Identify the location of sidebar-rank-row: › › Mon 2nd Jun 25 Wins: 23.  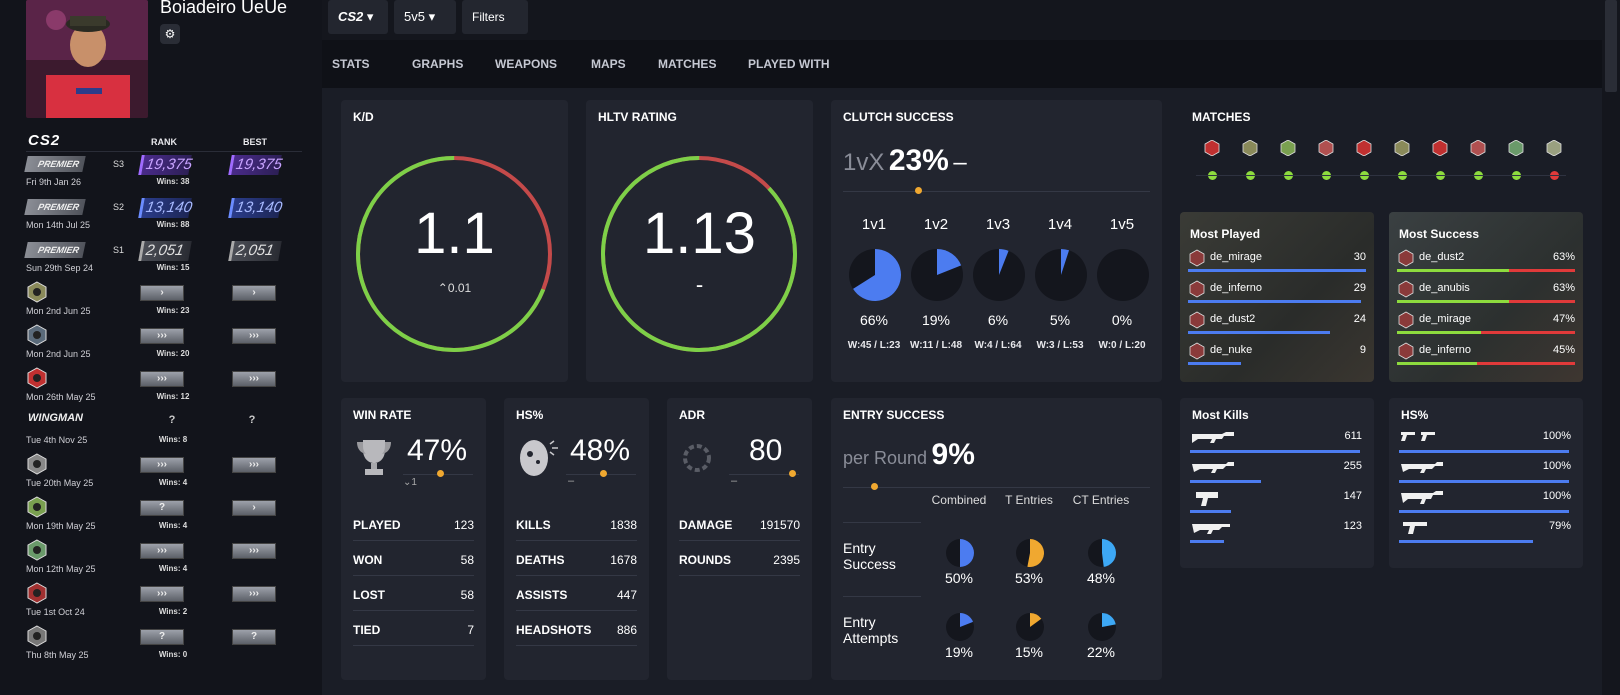
(164, 302).